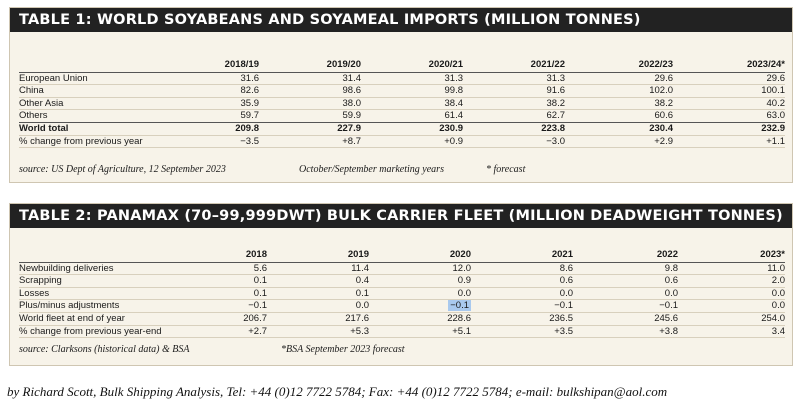 The image size is (800, 409). Describe the element at coordinates (33, 116) in the screenshot. I see `row-label: Others` at that location.